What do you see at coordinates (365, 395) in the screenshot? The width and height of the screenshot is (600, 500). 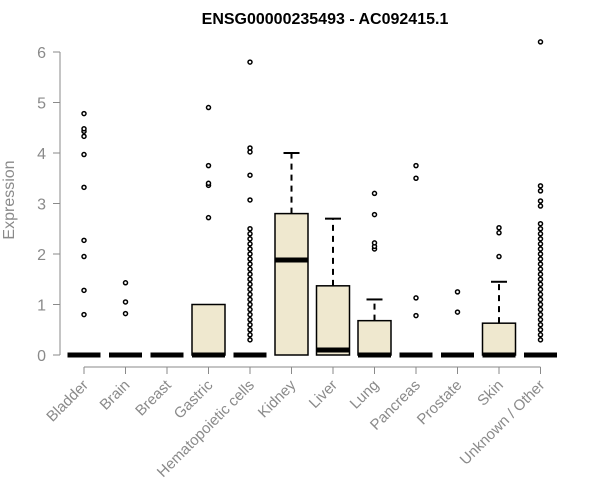 I see `x-tick-label: Lung` at bounding box center [365, 395].